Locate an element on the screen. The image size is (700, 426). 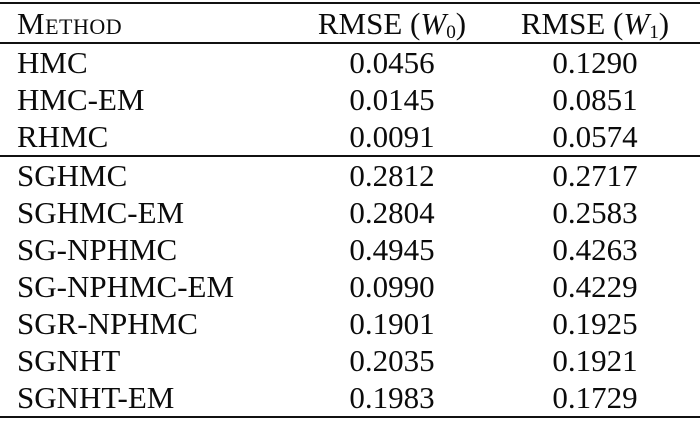
rmse-w0-prefix: RMSE ( is located at coordinates (369, 23).